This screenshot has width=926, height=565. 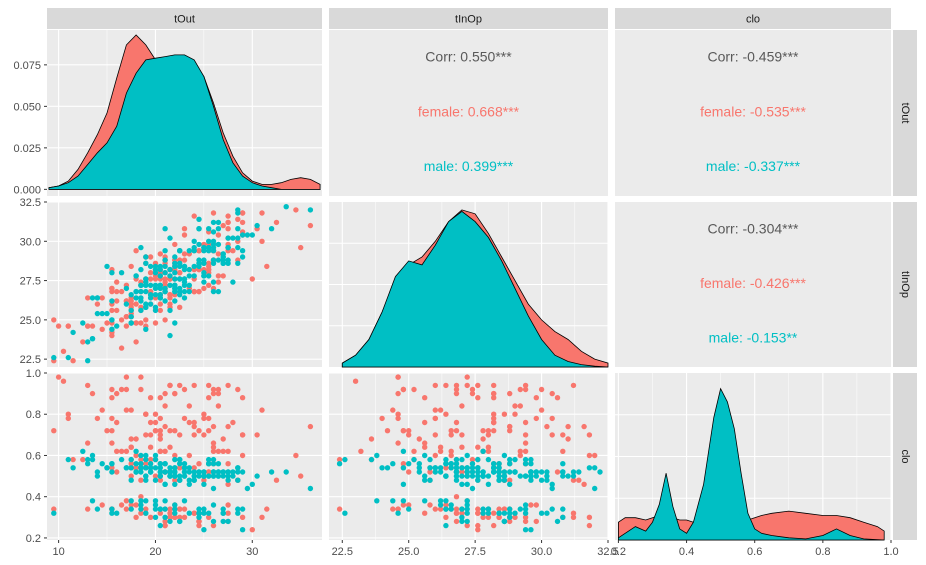 I want to click on density-male-clo, so click(x=751, y=464).